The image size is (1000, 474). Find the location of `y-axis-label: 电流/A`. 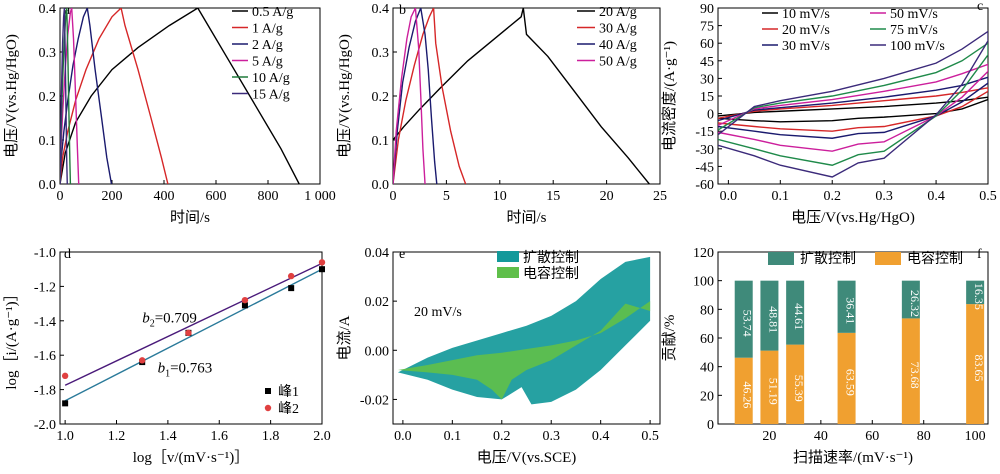

y-axis-label: 电流/A is located at coordinates (344, 337).